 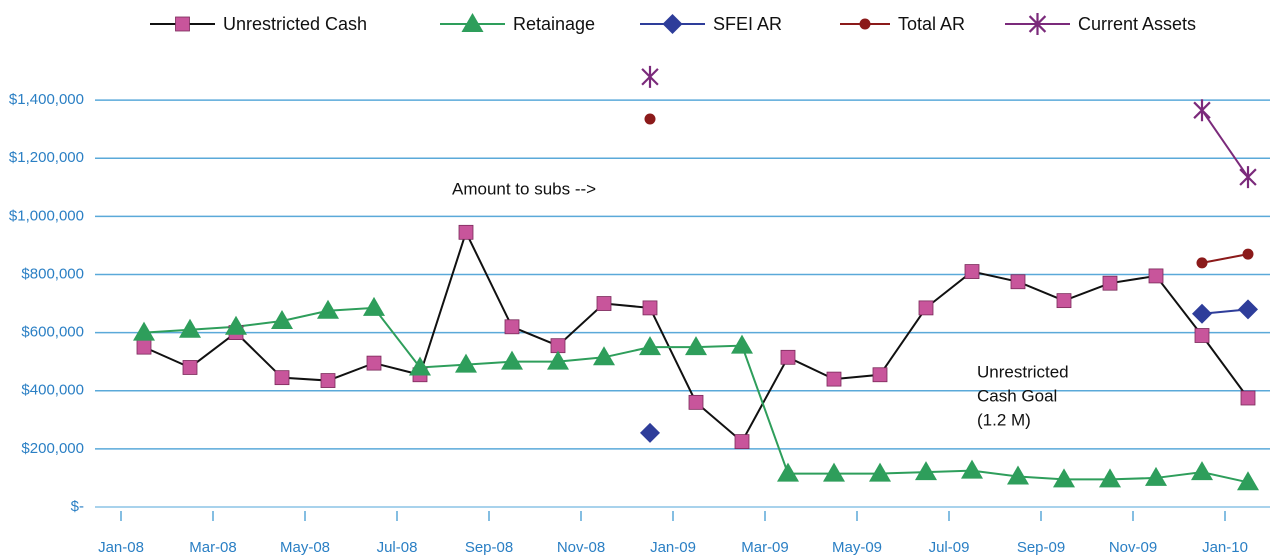 I want to click on annotation: Cash Goal, so click(x=1017, y=395).